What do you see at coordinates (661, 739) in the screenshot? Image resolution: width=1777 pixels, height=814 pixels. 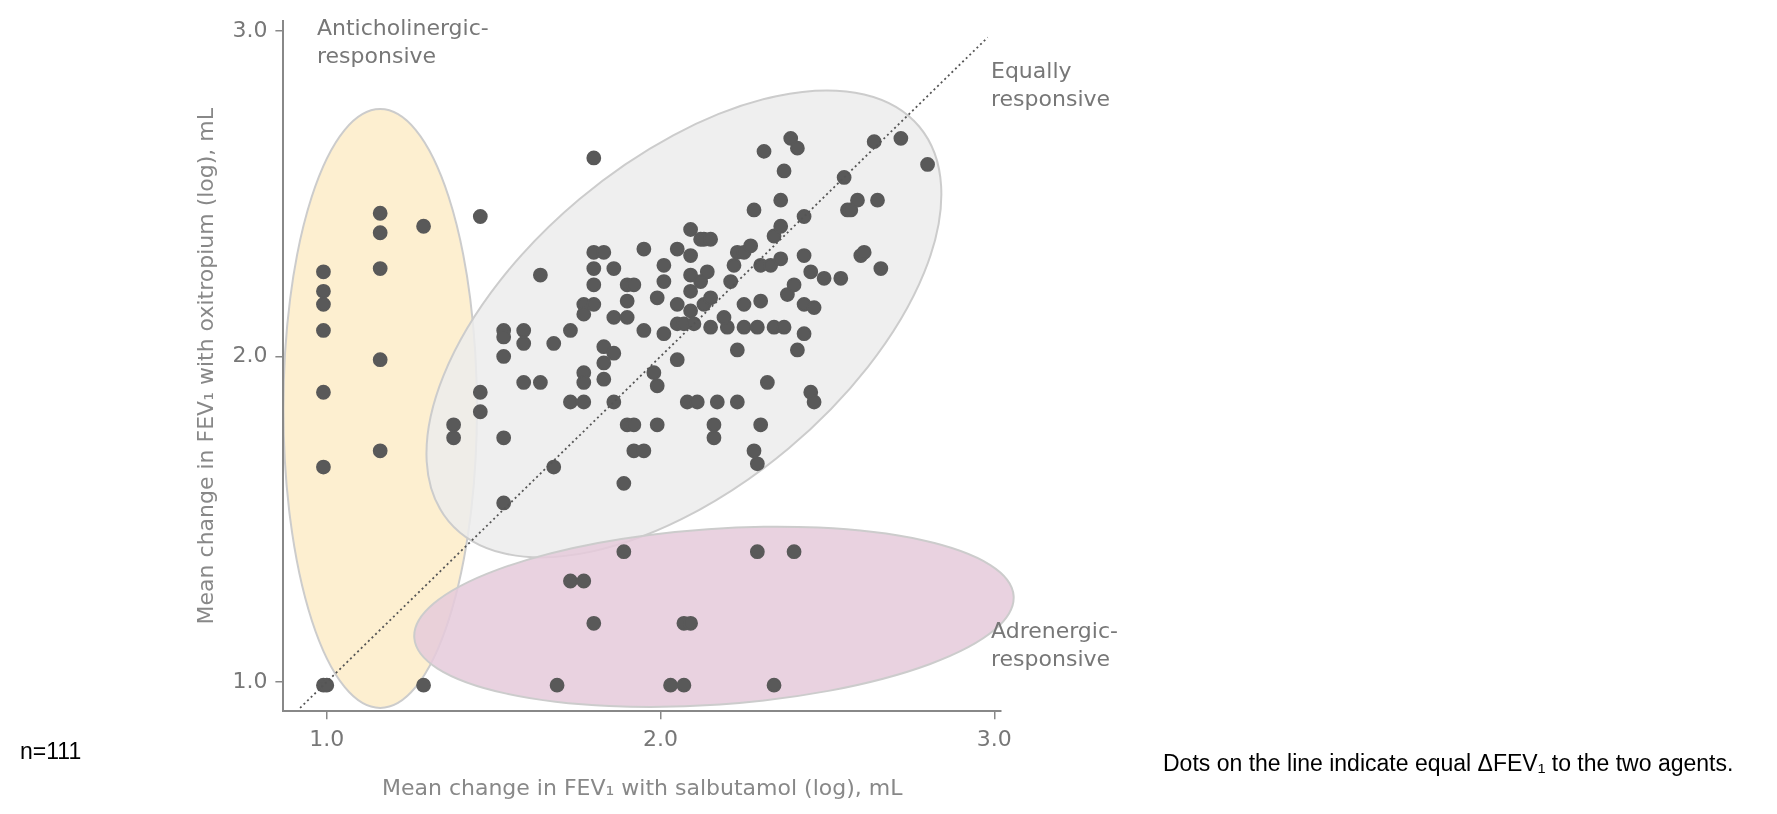 I see `x-tick-label: 2.0` at bounding box center [661, 739].